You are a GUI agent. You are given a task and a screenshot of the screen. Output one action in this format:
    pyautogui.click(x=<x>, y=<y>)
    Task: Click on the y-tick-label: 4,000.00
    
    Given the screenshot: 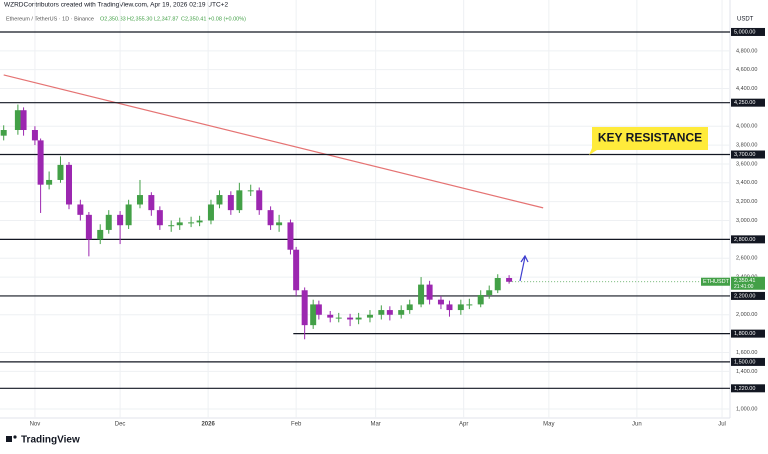 What is the action you would take?
    pyautogui.click(x=746, y=127)
    